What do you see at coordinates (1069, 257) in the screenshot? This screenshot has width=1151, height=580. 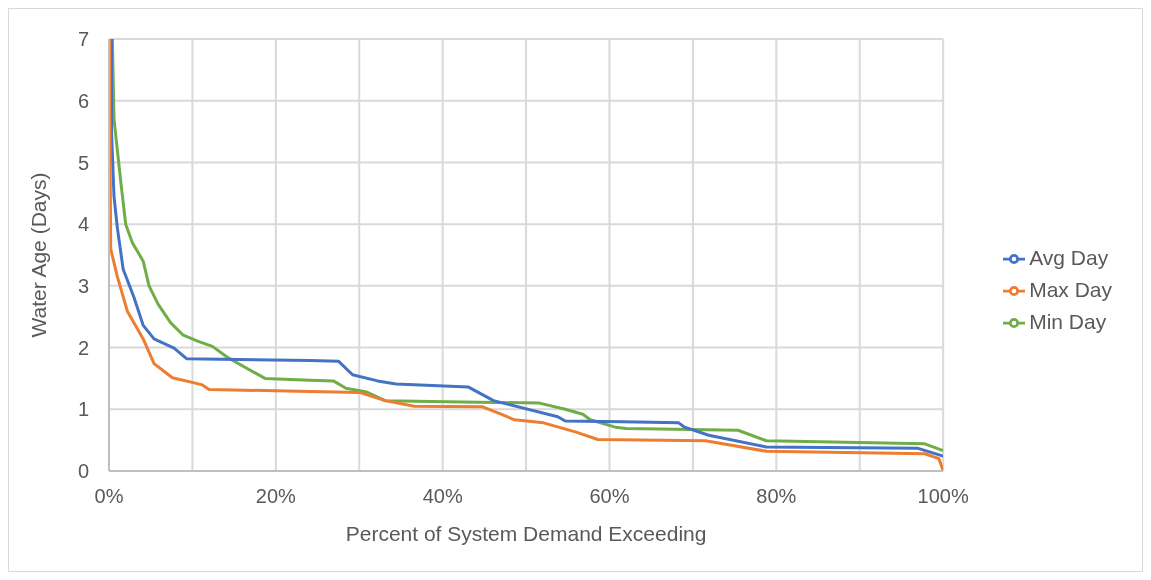 I see `legend-label: Avg Day` at bounding box center [1069, 257].